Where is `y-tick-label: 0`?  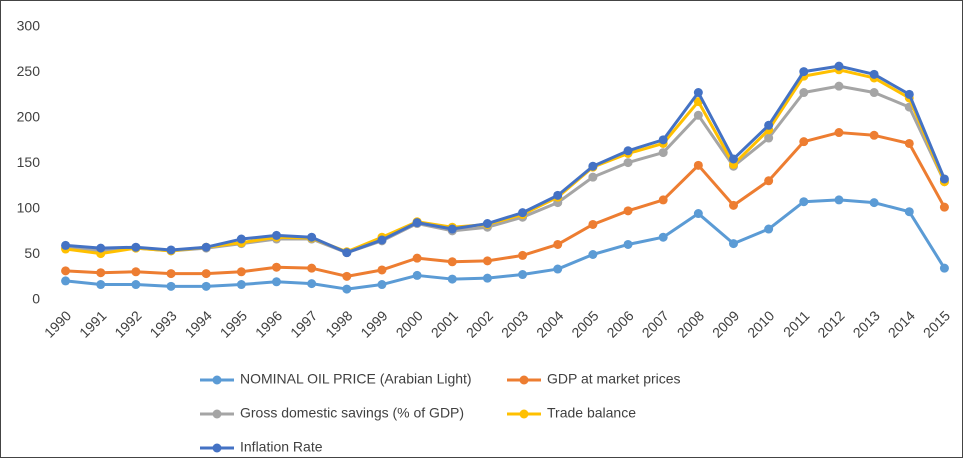
y-tick-label: 0 is located at coordinates (36, 299).